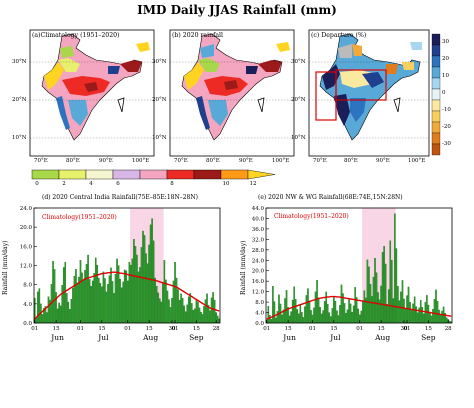 The height and width of the screenshot is (408, 474). Describe the element at coordinates (445, 59) in the screenshot. I see `colorbar-label: 20` at that location.